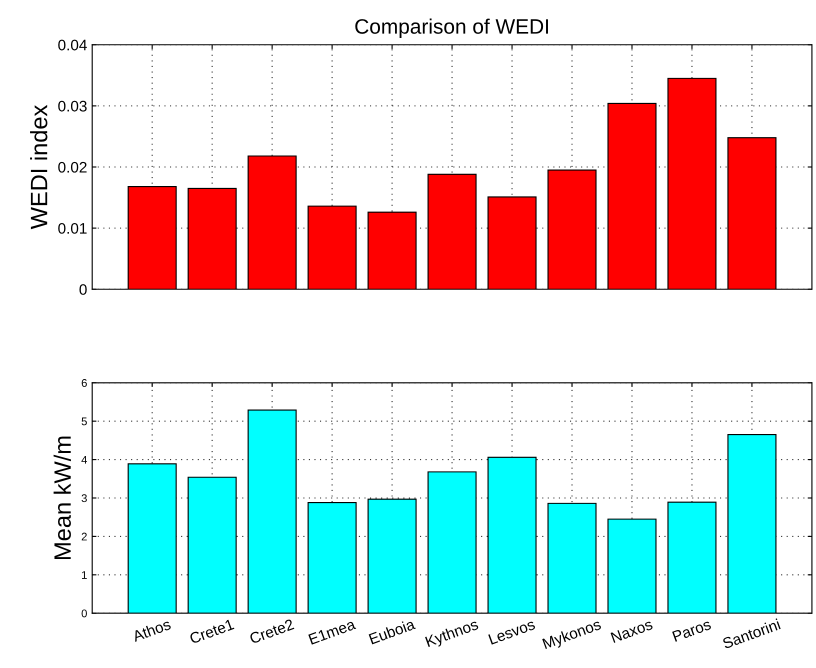 The image size is (816, 668). I want to click on y-axis-title: Mean kW/m, so click(62, 498).